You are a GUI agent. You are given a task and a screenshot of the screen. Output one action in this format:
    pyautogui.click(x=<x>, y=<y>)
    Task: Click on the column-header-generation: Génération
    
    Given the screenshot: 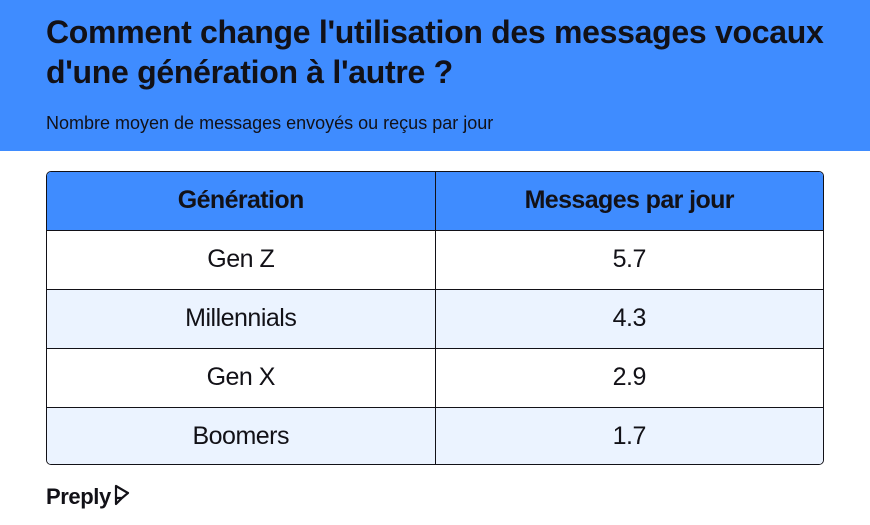 What is the action you would take?
    pyautogui.click(x=241, y=201)
    